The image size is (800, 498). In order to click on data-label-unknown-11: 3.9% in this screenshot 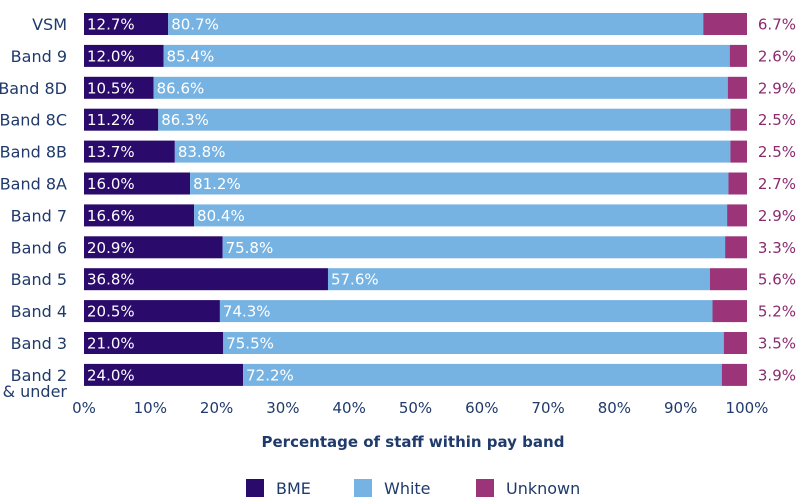, I will do `click(777, 375)`.